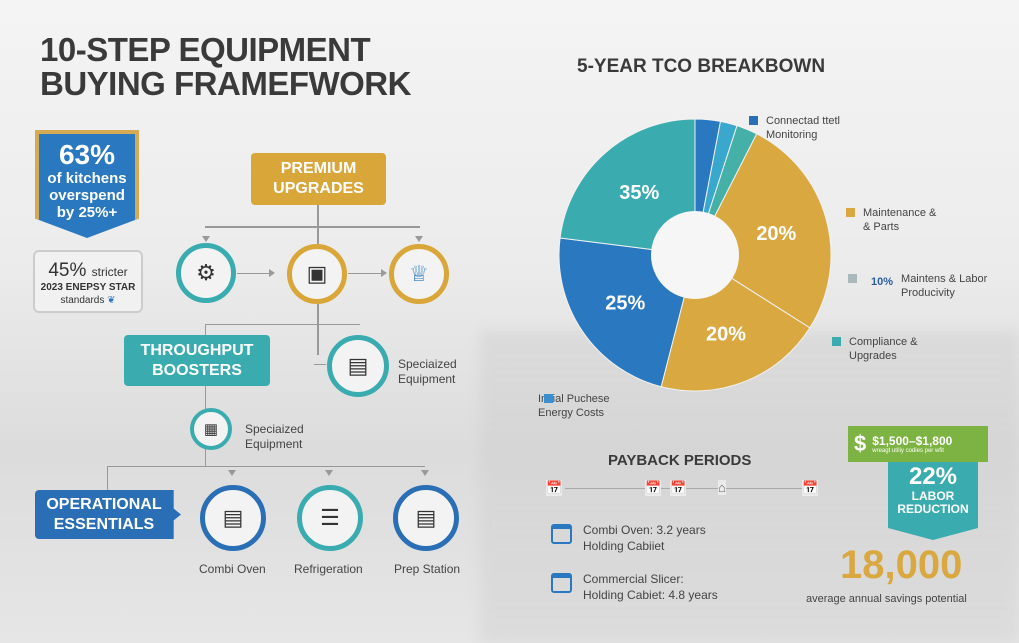 The height and width of the screenshot is (643, 1019). What do you see at coordinates (639, 193) in the screenshot?
I see `slice-label: 35%` at bounding box center [639, 193].